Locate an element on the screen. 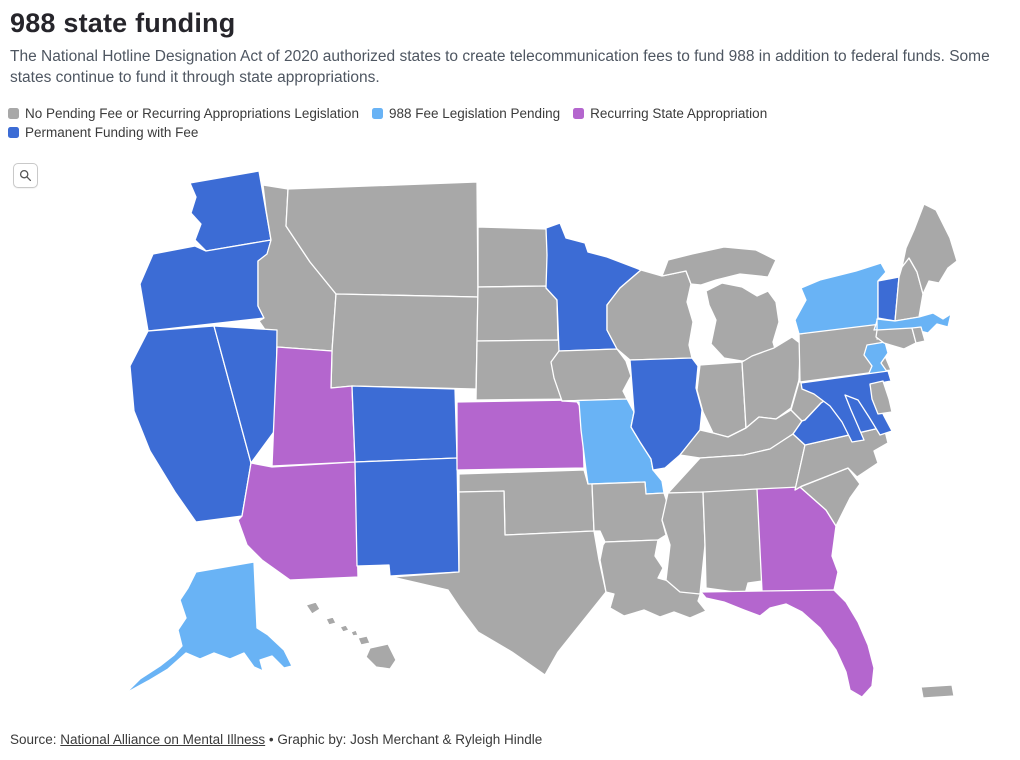 The width and height of the screenshot is (1020, 760). map-zoom-button is located at coordinates (25, 175).